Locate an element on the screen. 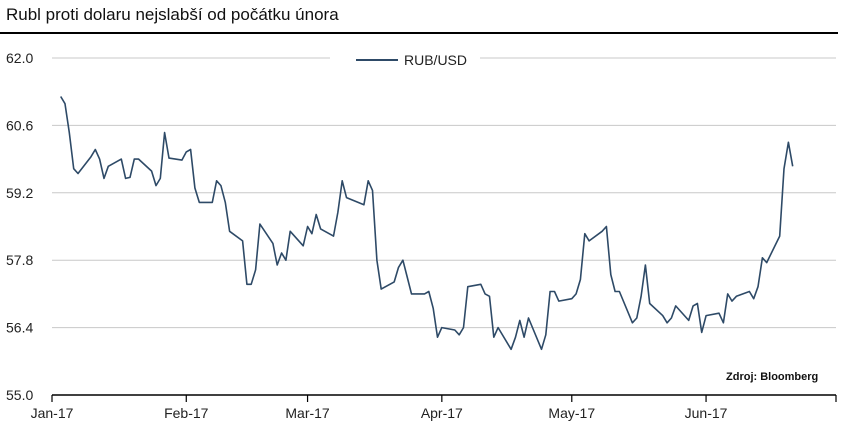 The height and width of the screenshot is (427, 842). y-tick-label: 59.2 is located at coordinates (19, 193).